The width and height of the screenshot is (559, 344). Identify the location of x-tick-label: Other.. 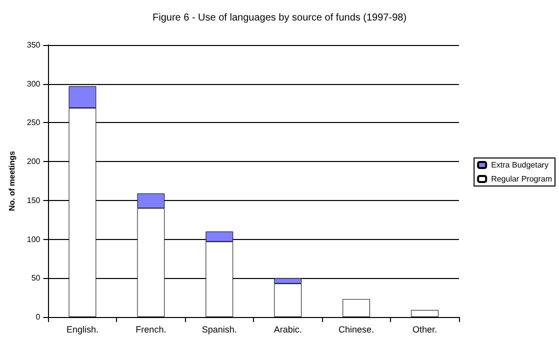
(425, 329).